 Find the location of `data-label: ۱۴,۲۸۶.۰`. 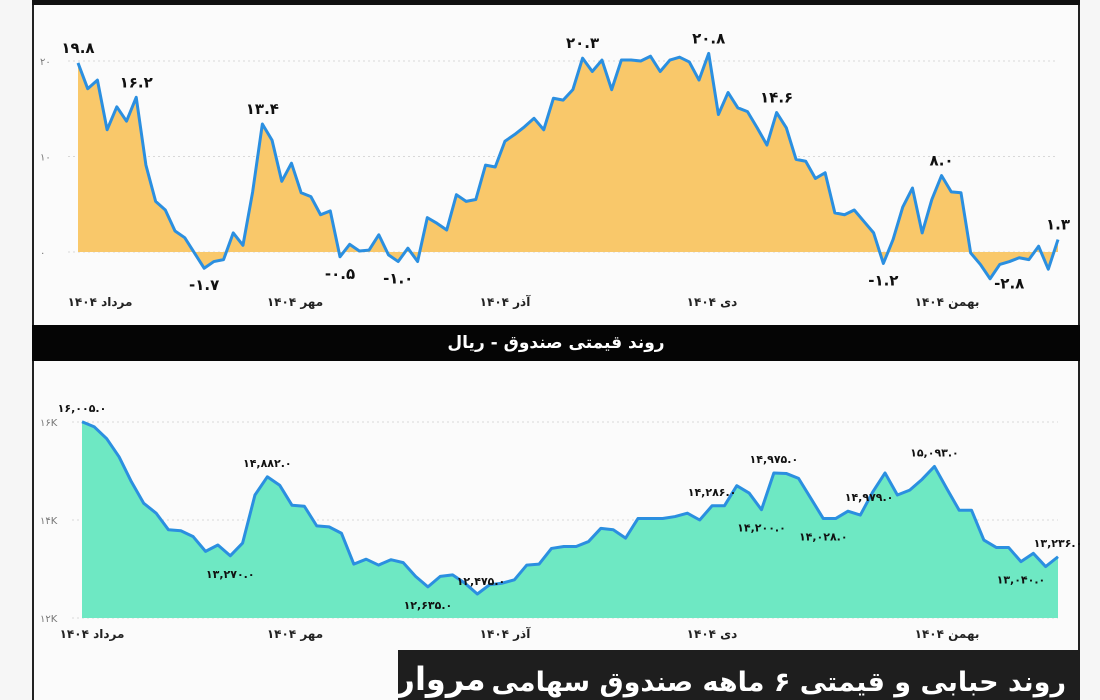

data-label: ۱۴,۲۸۶.۰ is located at coordinates (712, 492).